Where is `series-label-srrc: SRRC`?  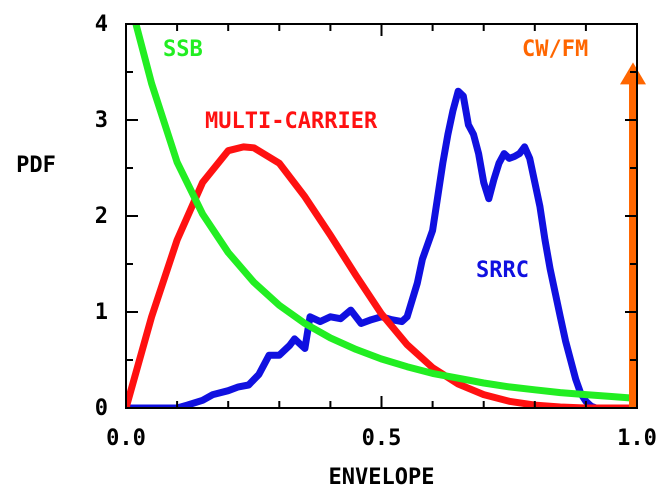 series-label-srrc: SRRC is located at coordinates (502, 270).